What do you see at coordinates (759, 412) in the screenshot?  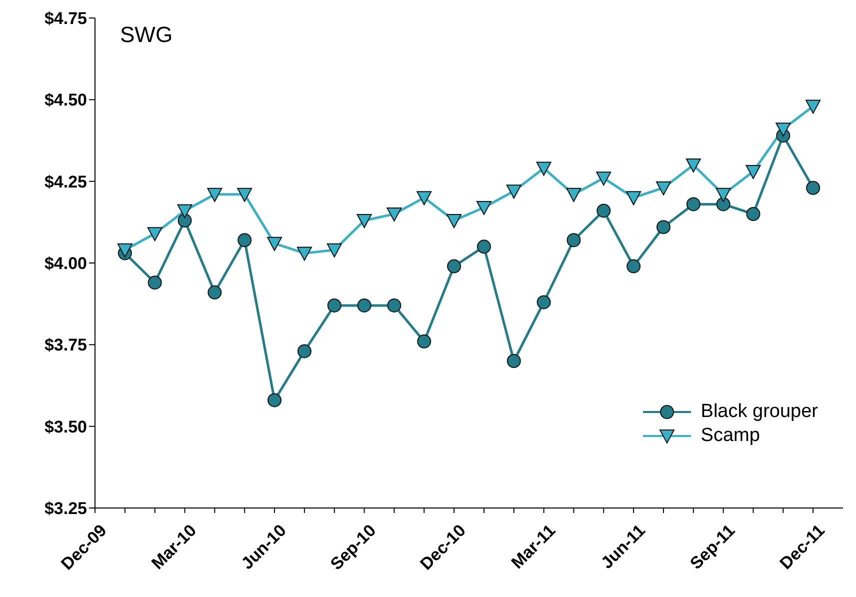 I see `legend-label: Black grouper` at bounding box center [759, 412].